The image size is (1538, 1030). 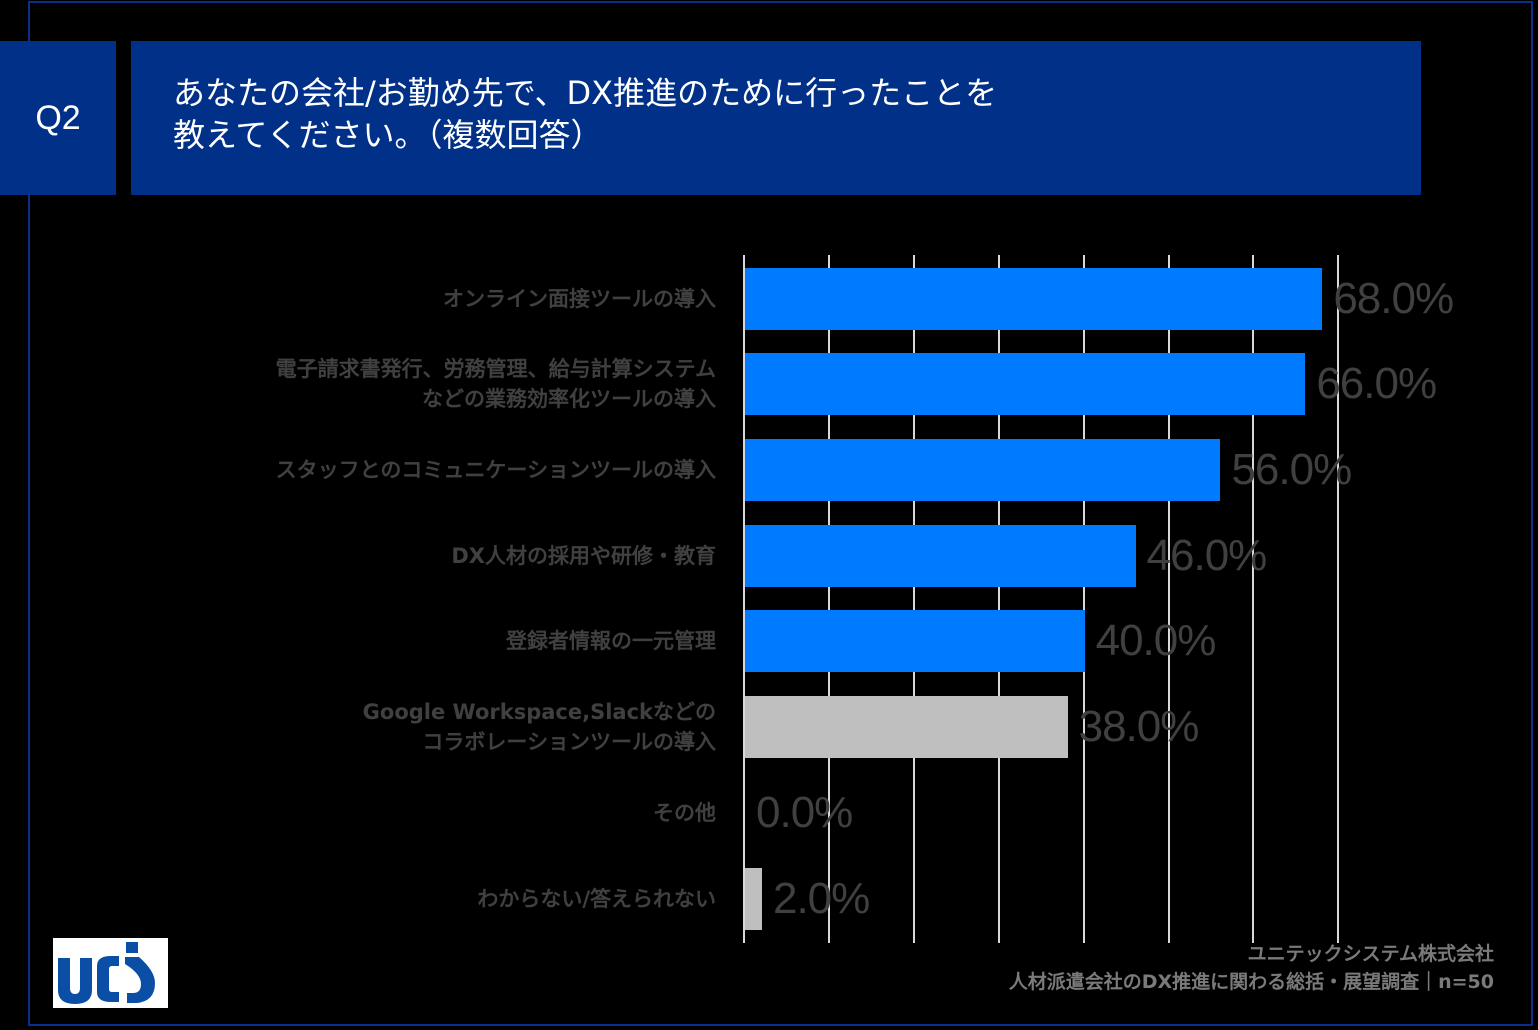 What do you see at coordinates (1207, 555) in the screenshot?
I see `value-label: 46.0%` at bounding box center [1207, 555].